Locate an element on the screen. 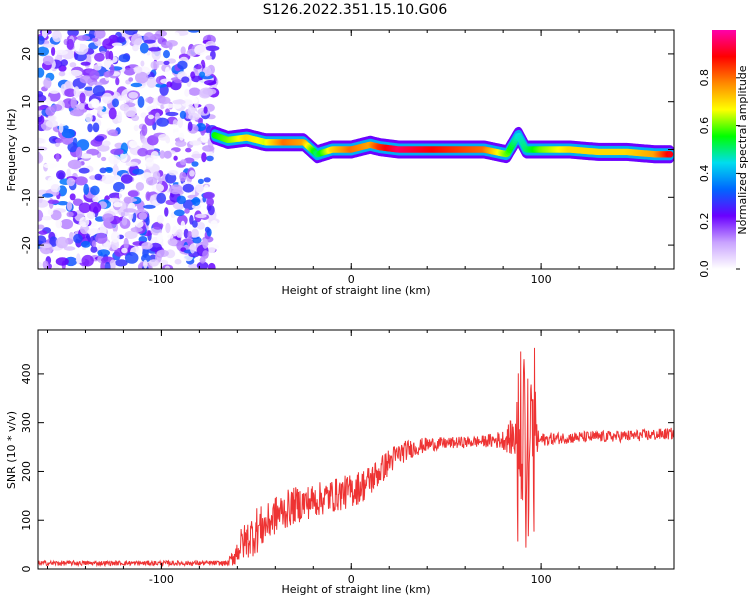 The height and width of the screenshot is (600, 750). colorbar-label: Normalized spectral amplitude is located at coordinates (742, 149).